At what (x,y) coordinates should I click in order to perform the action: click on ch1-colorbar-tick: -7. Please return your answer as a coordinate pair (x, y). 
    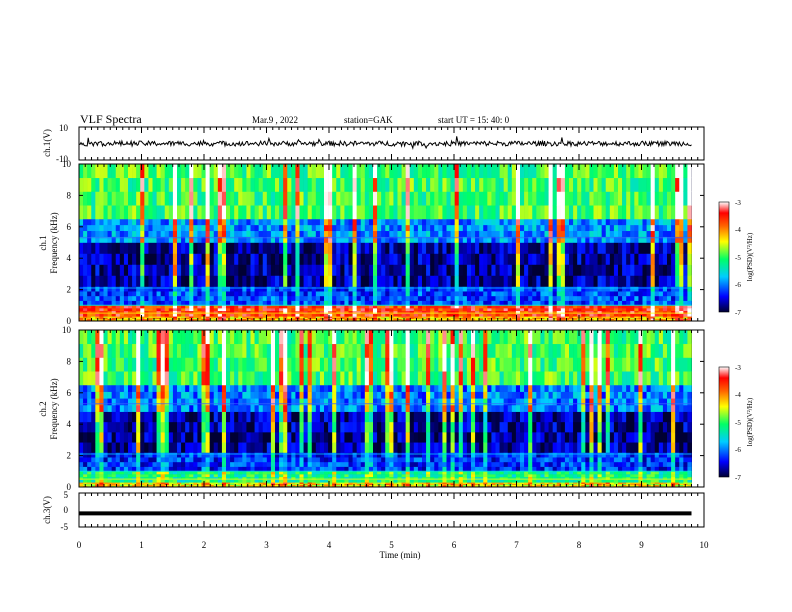
    Looking at the image, I should click on (738, 313).